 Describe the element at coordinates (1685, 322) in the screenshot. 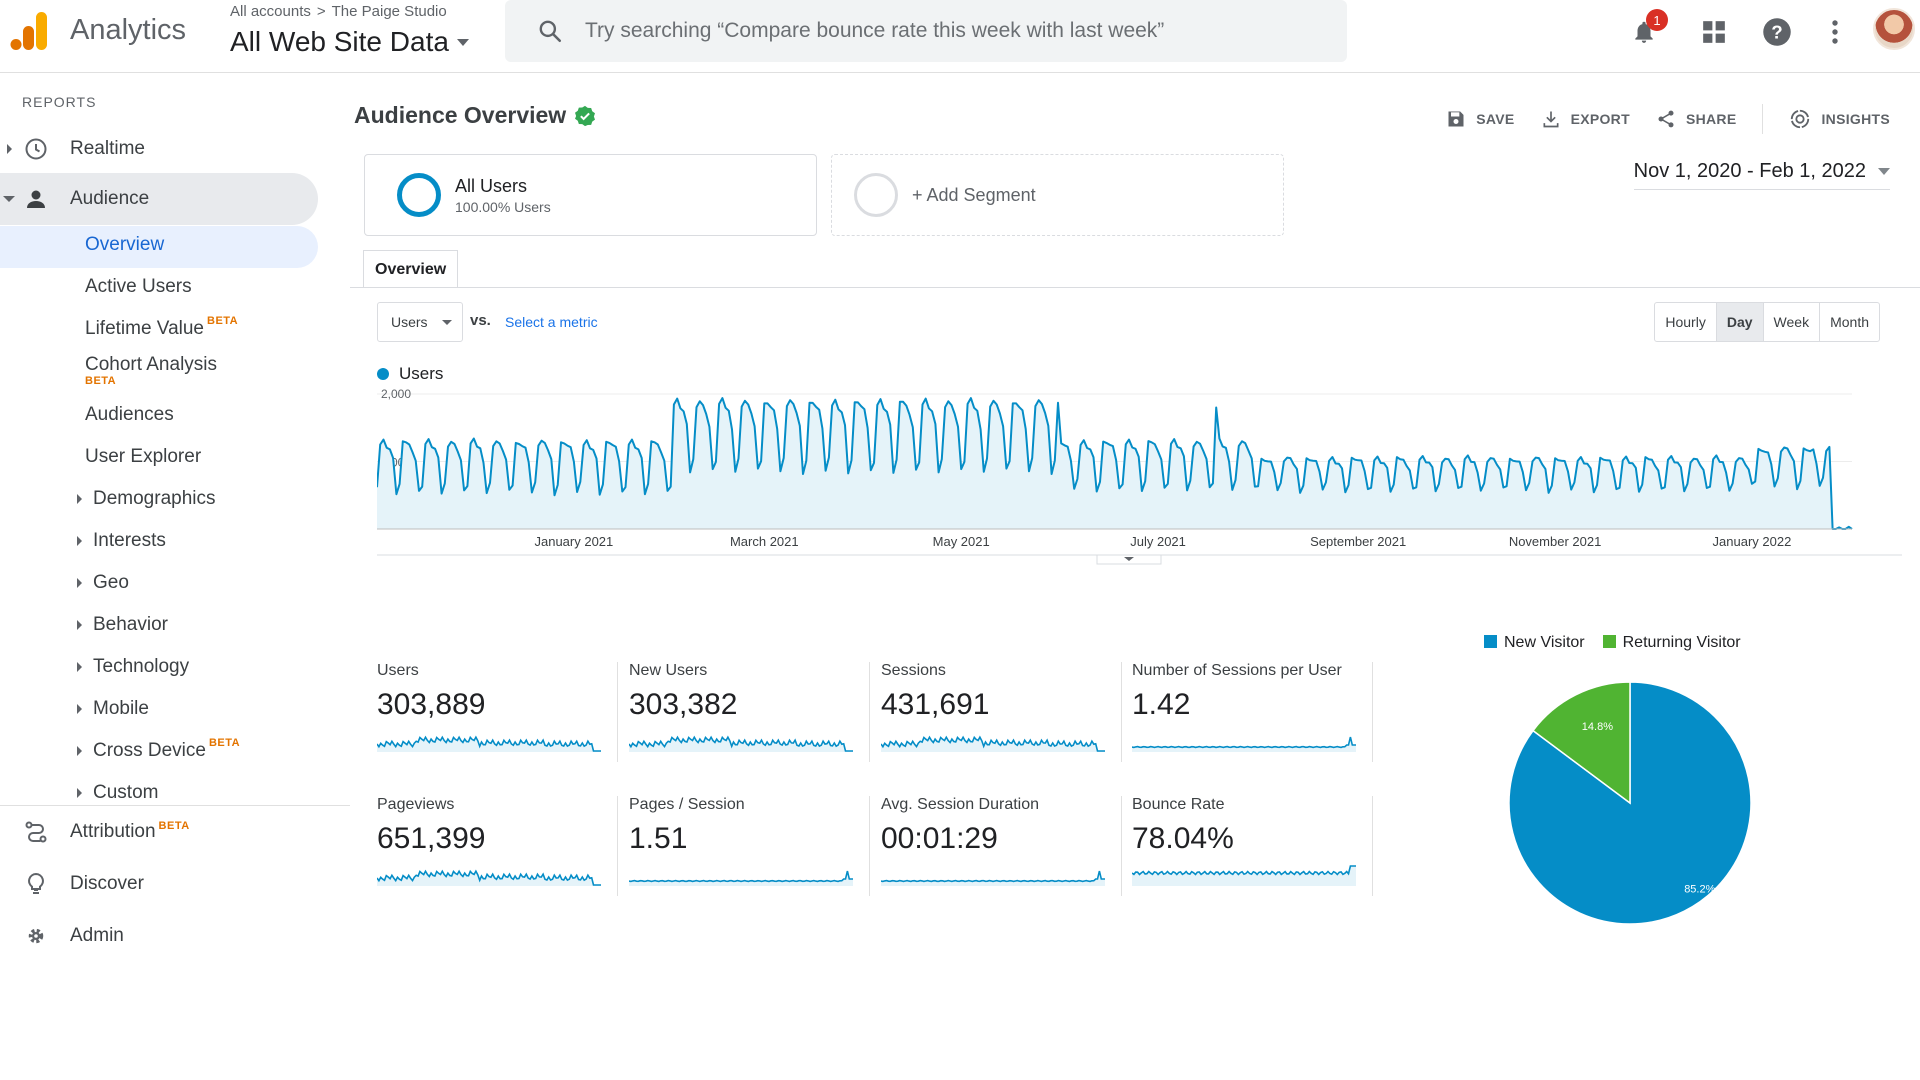

I see `granularity-hourly: Hourly` at that location.